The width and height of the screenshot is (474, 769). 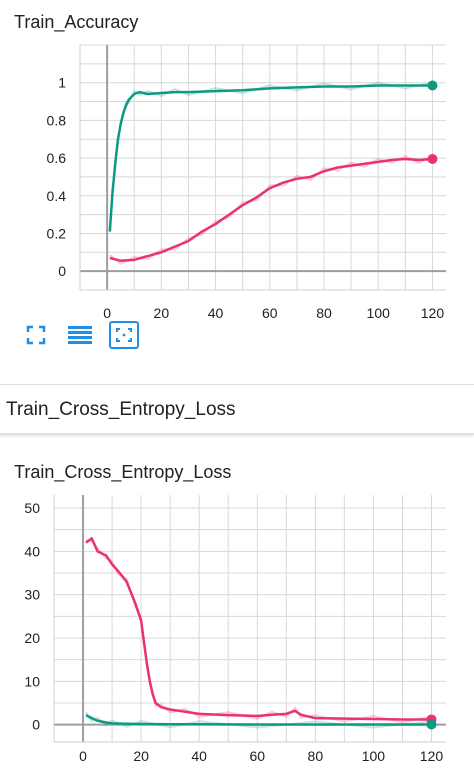 I want to click on y-tick-label: 40, so click(x=32, y=551).